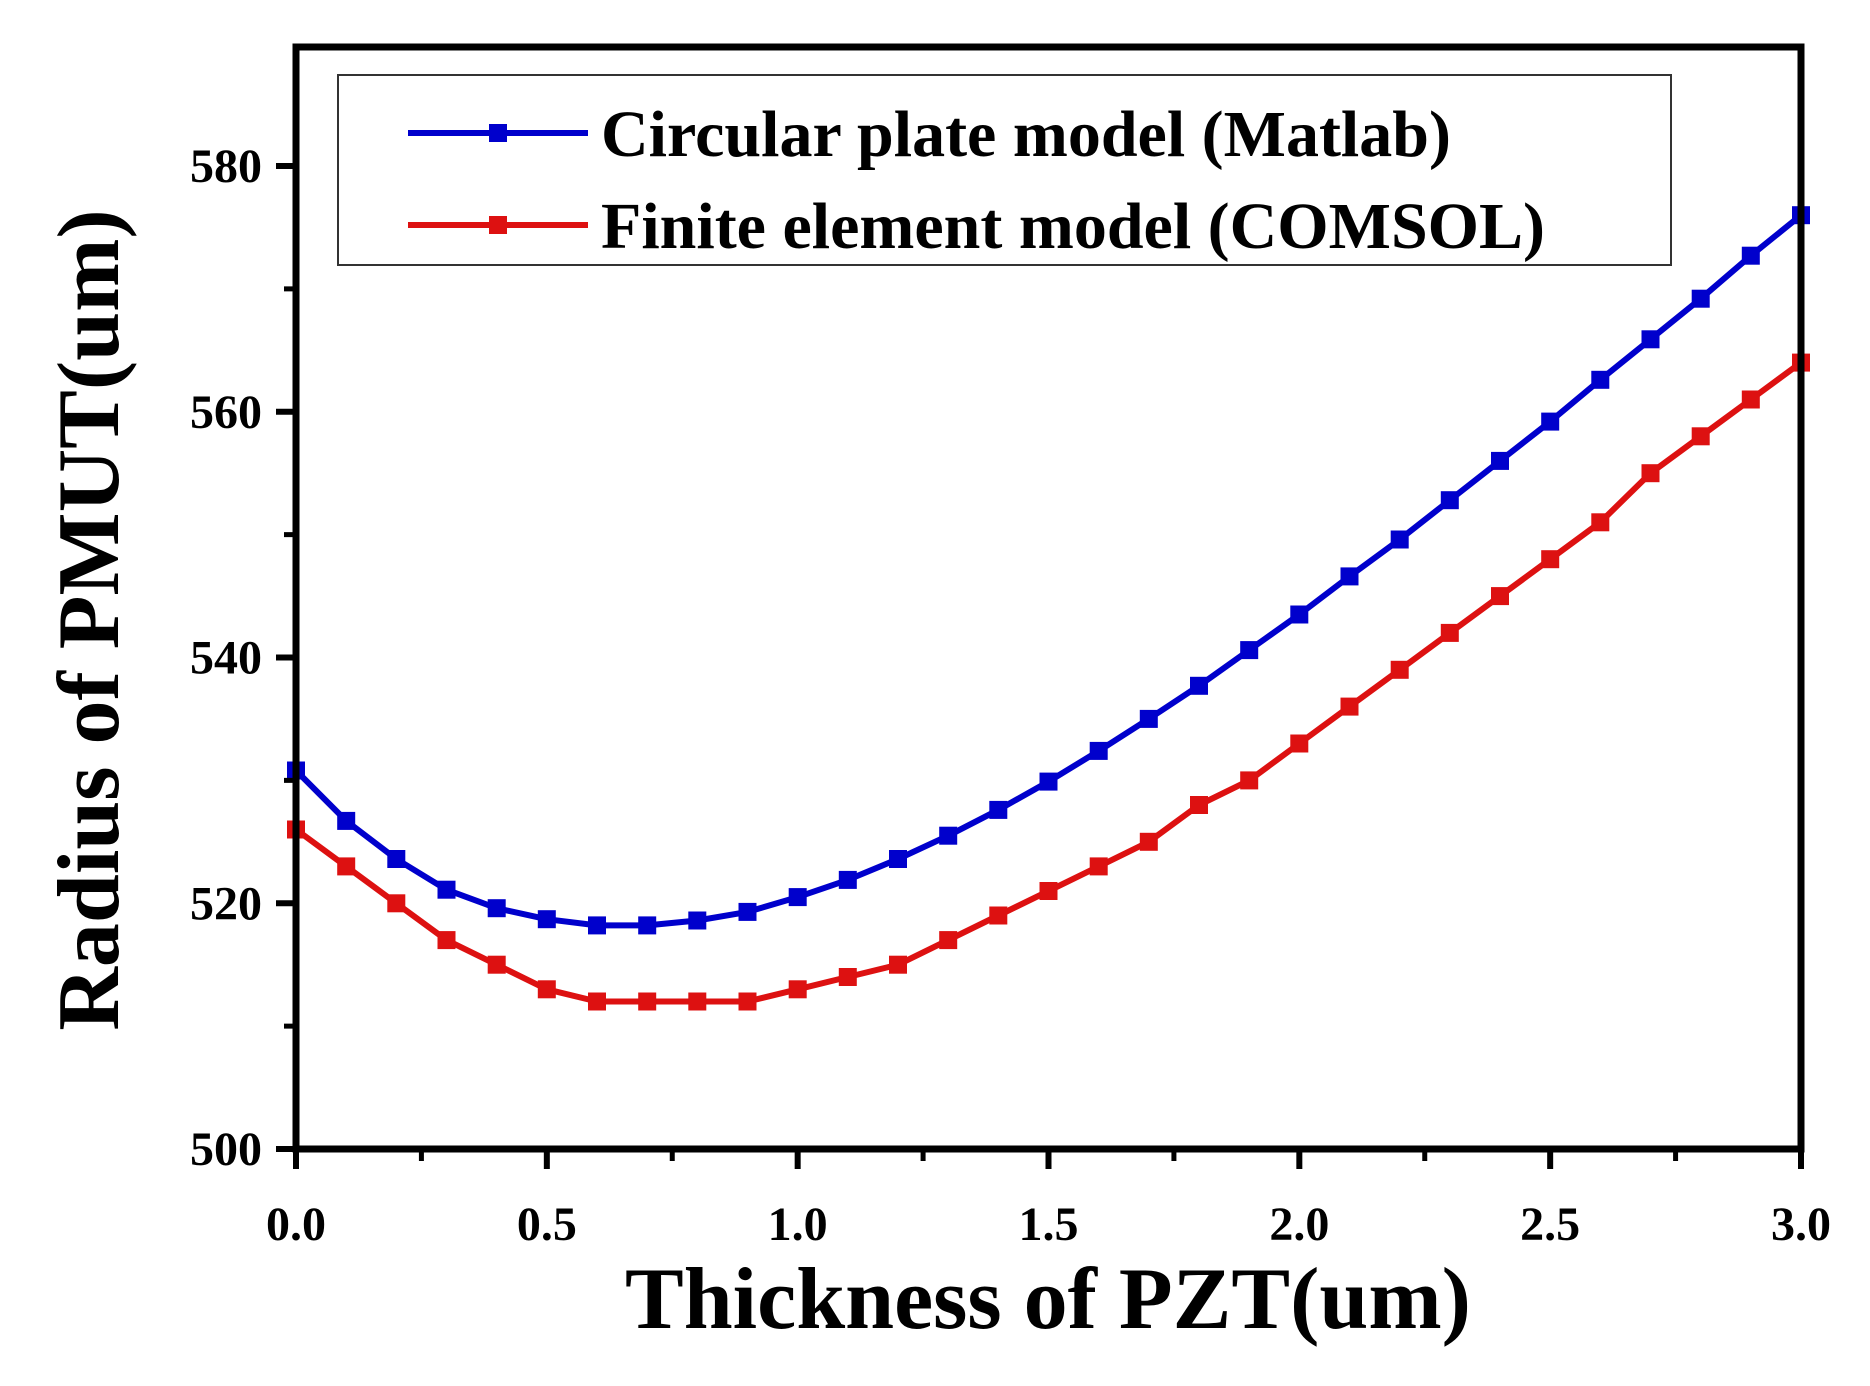 The width and height of the screenshot is (1870, 1386). Describe the element at coordinates (1550, 1224) in the screenshot. I see `x-tick-label: 2.5` at that location.